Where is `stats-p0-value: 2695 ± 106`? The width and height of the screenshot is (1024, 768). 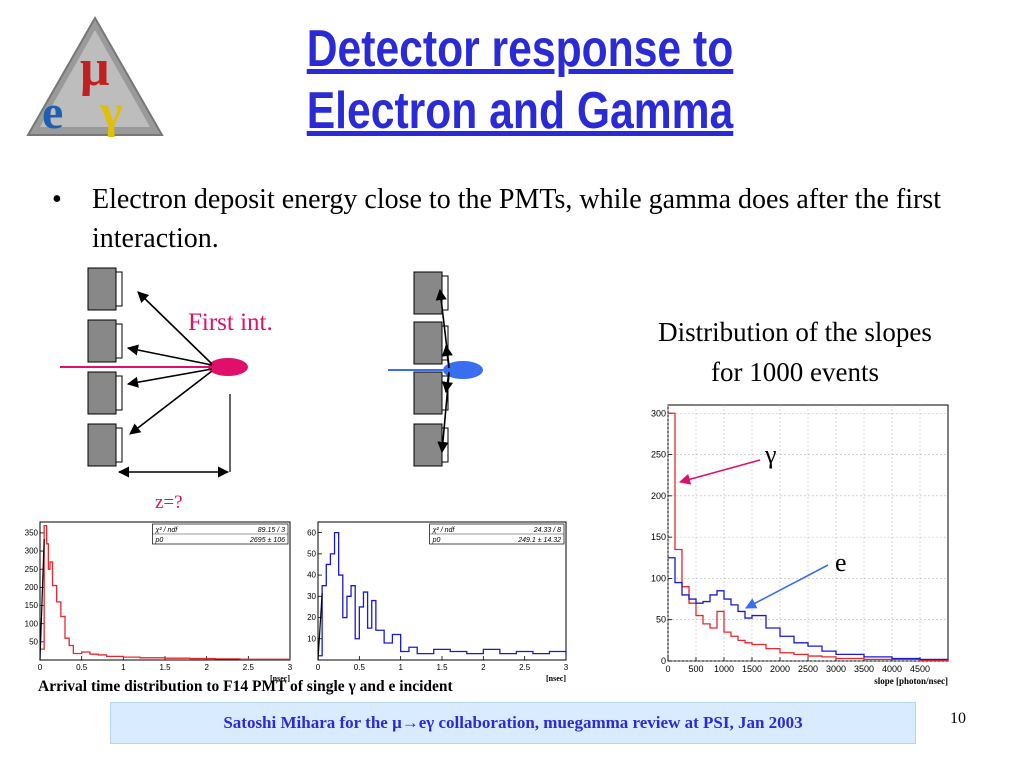 stats-p0-value: 2695 ± 106 is located at coordinates (267, 540).